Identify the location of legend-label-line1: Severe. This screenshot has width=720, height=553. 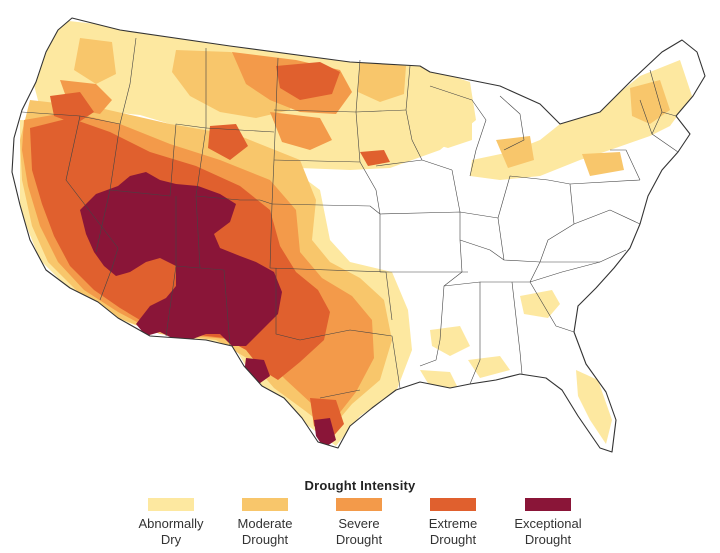
(359, 523).